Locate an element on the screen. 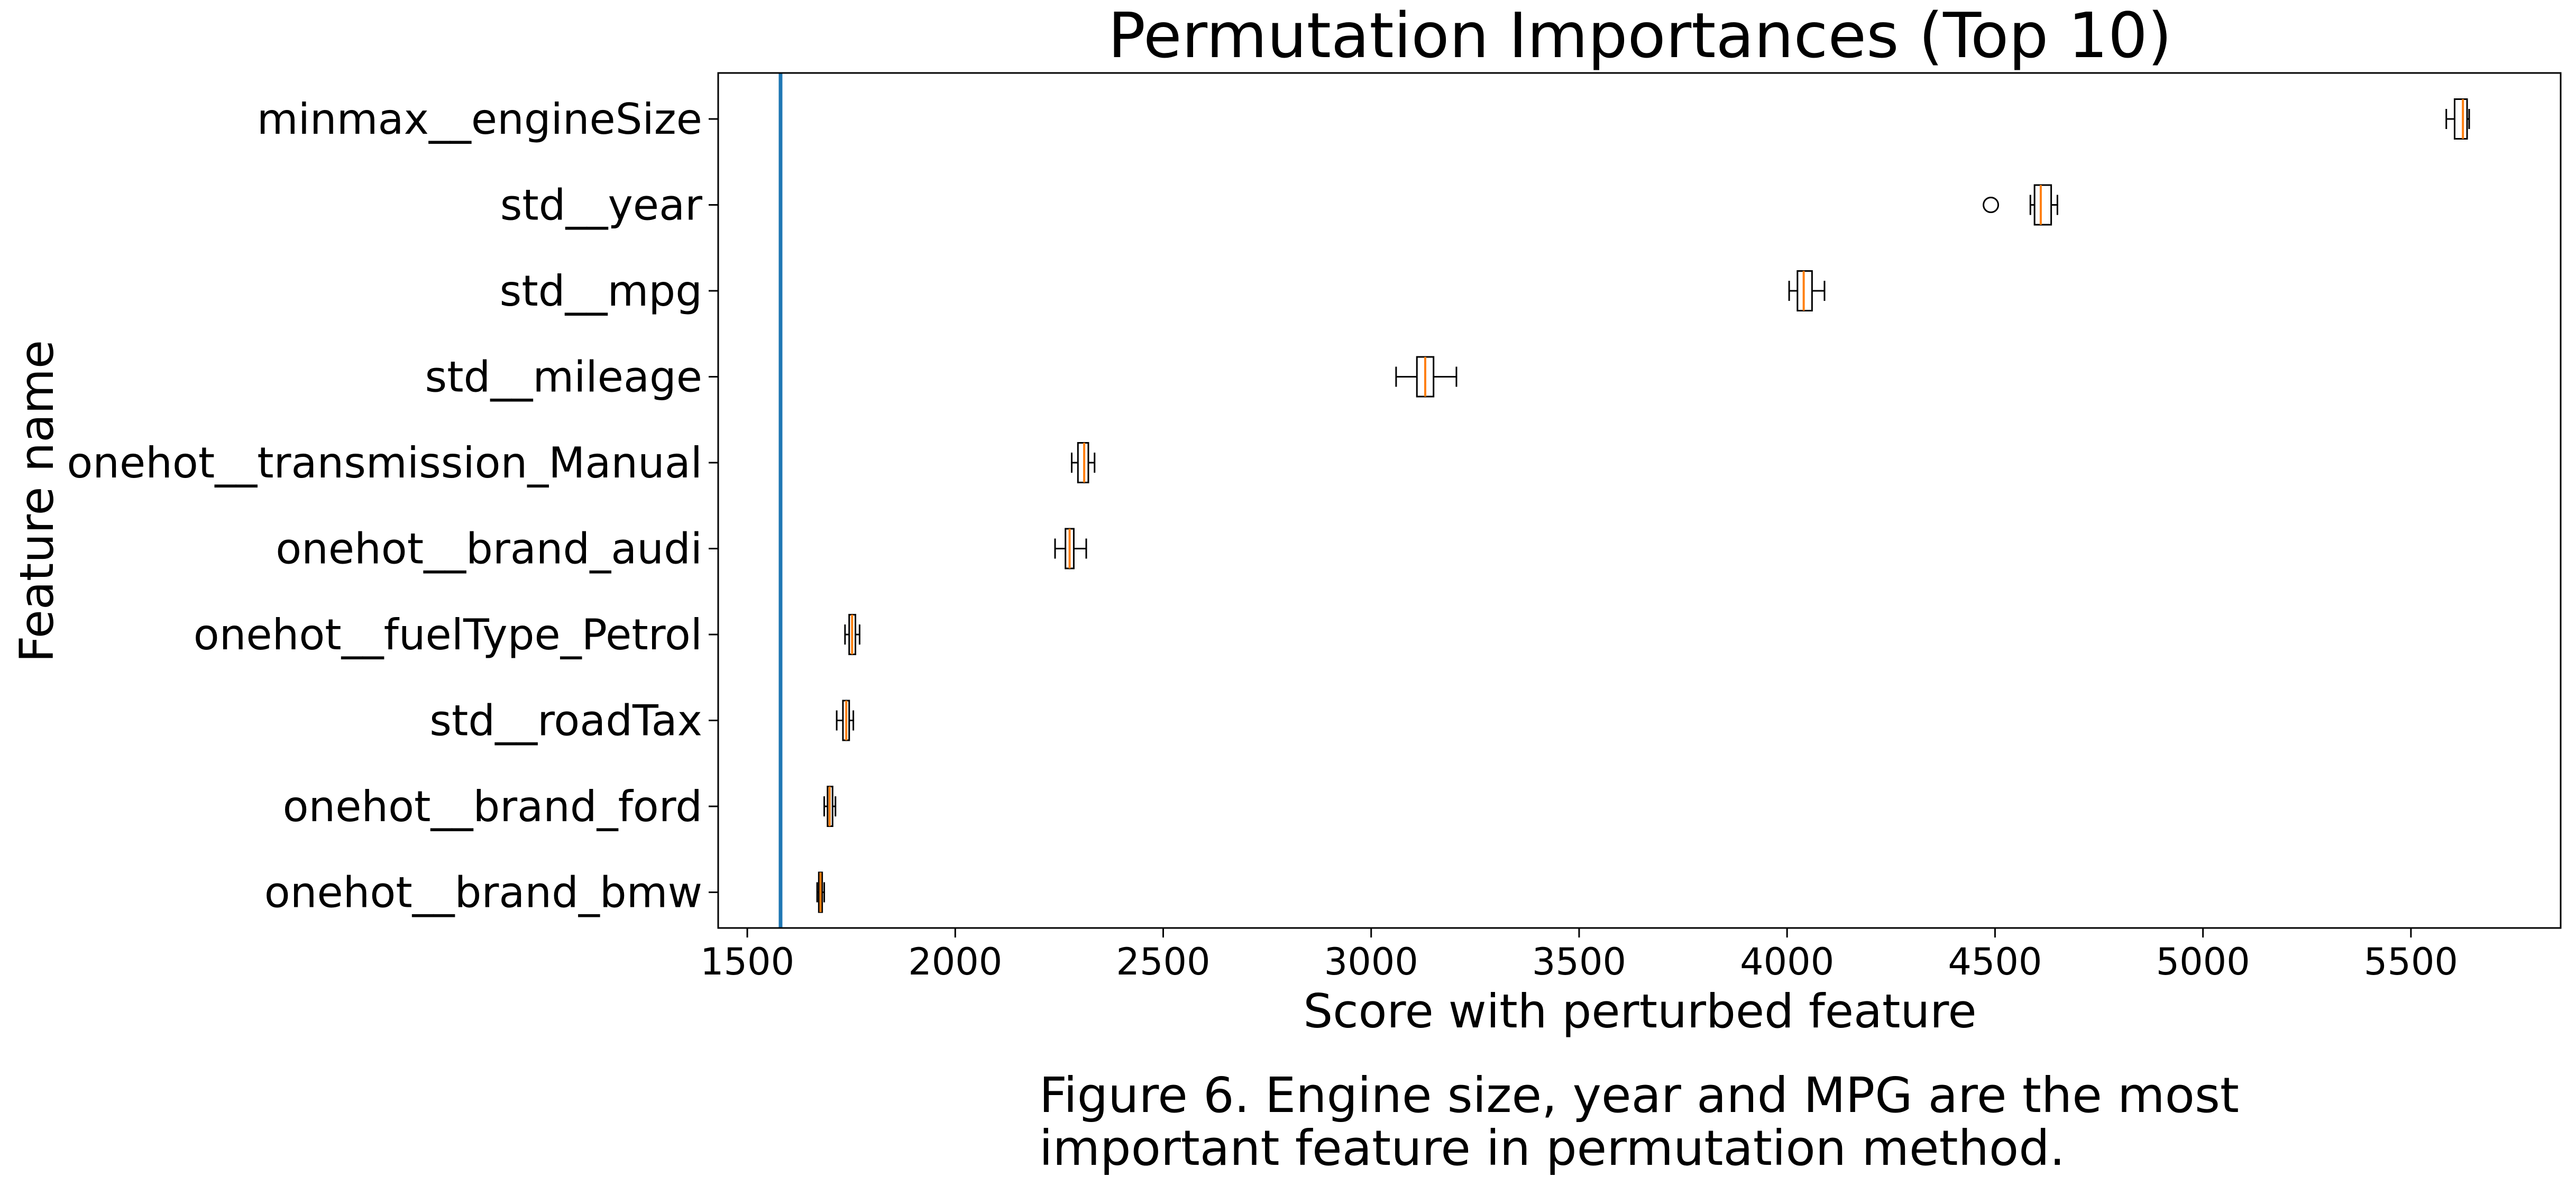 The height and width of the screenshot is (1195, 2576). y-tick-label: std__mileage is located at coordinates (563, 377).